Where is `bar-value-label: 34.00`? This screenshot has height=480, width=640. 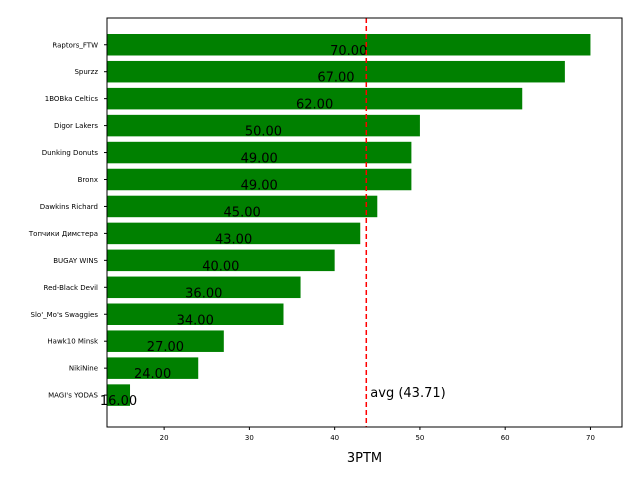 bar-value-label: 34.00 is located at coordinates (195, 320).